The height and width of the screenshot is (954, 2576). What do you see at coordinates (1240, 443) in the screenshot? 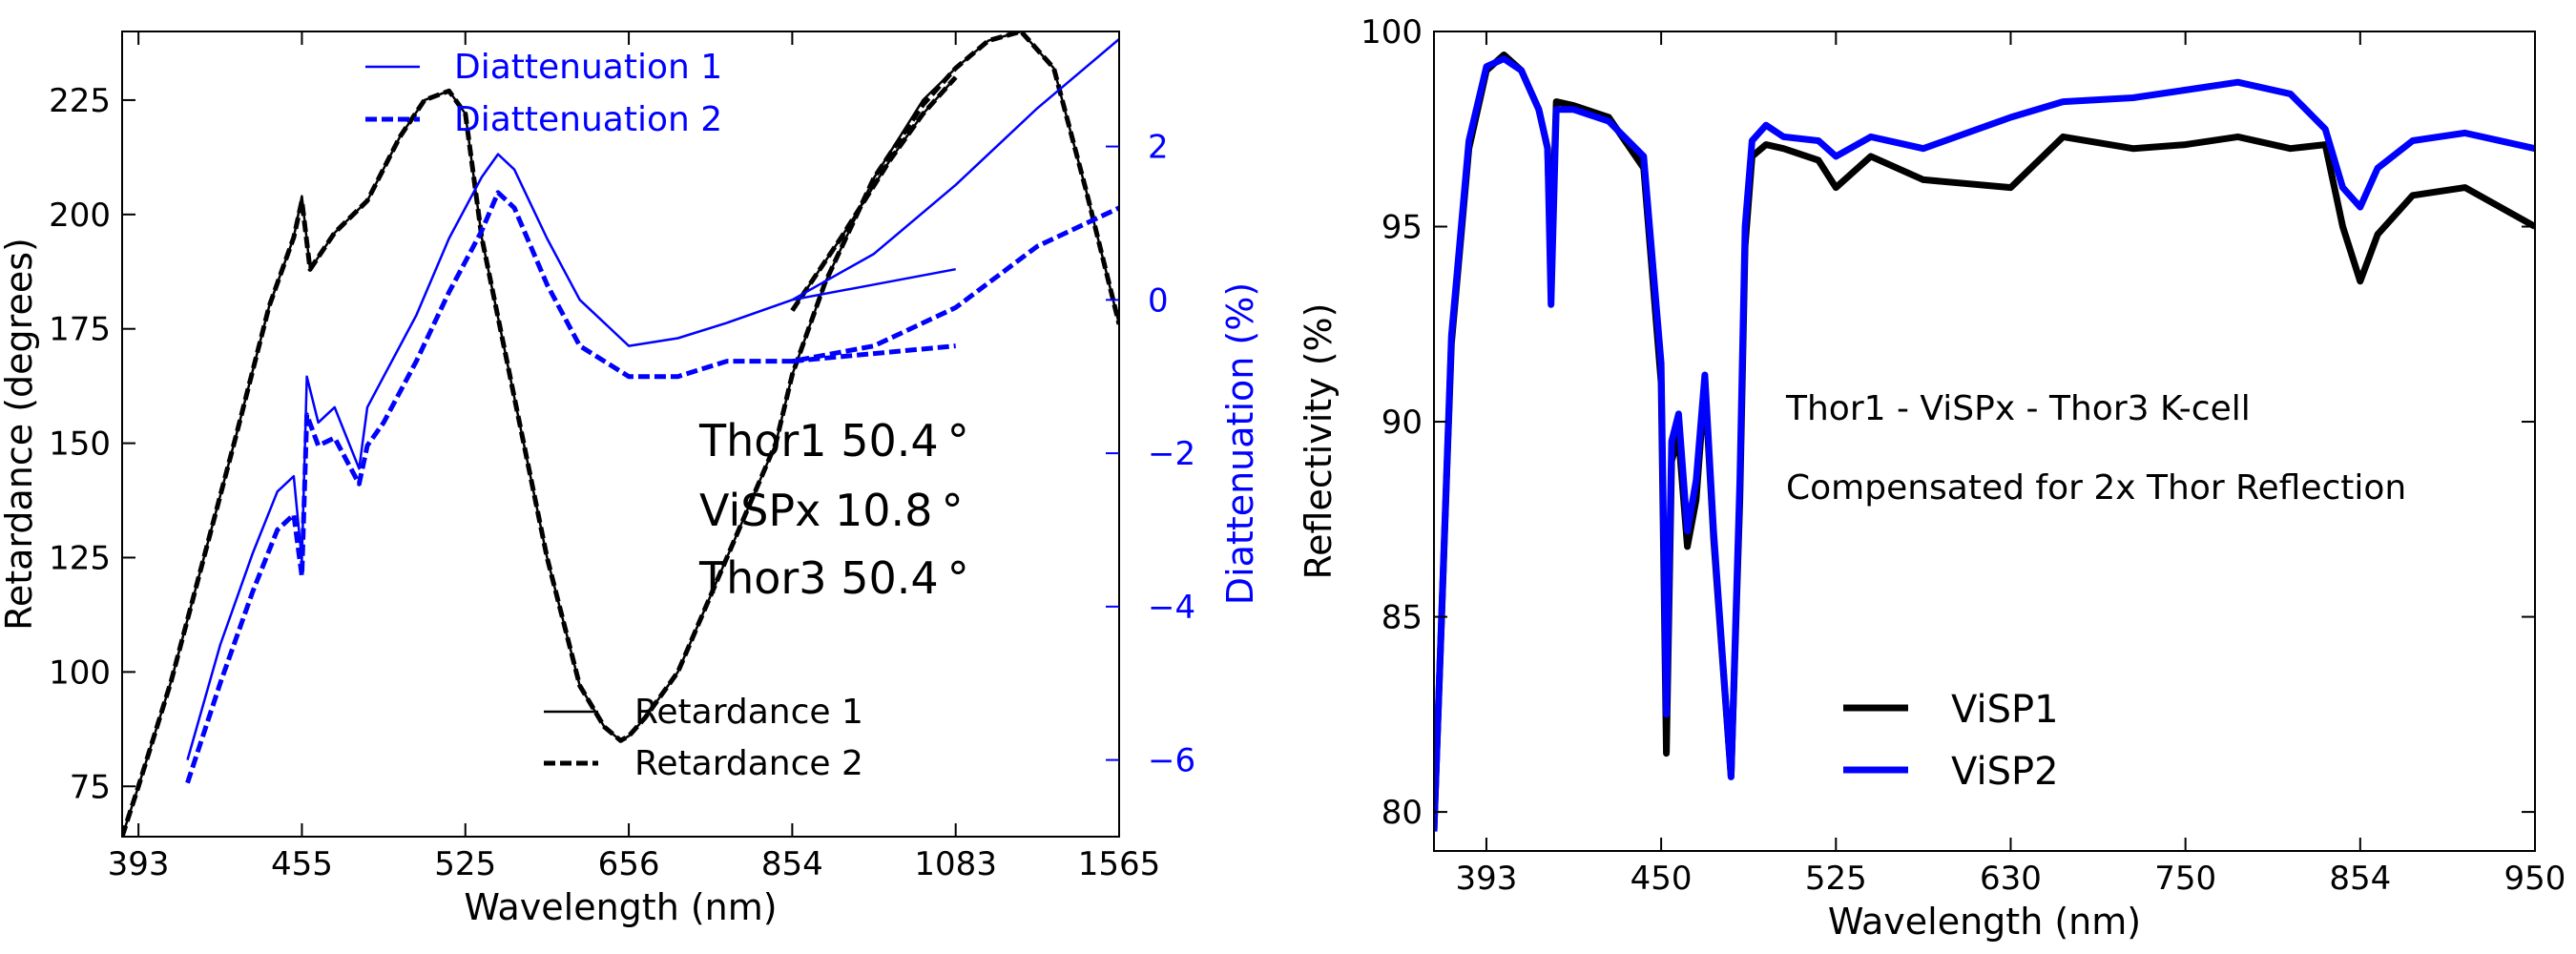
I see `left-y2-axis-label: Diattenuation (%)` at bounding box center [1240, 443].